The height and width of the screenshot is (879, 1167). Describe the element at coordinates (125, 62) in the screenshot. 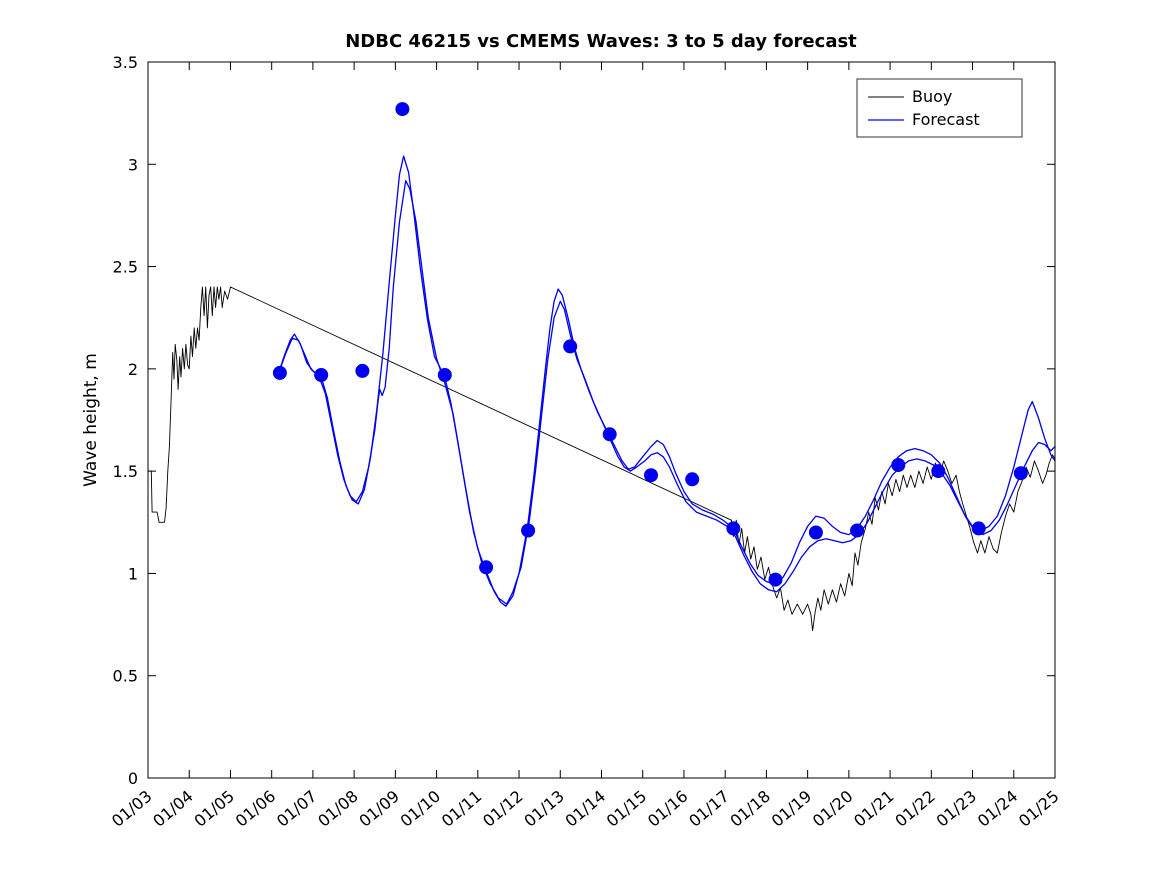

I see `y-tick-label: 3.5` at that location.